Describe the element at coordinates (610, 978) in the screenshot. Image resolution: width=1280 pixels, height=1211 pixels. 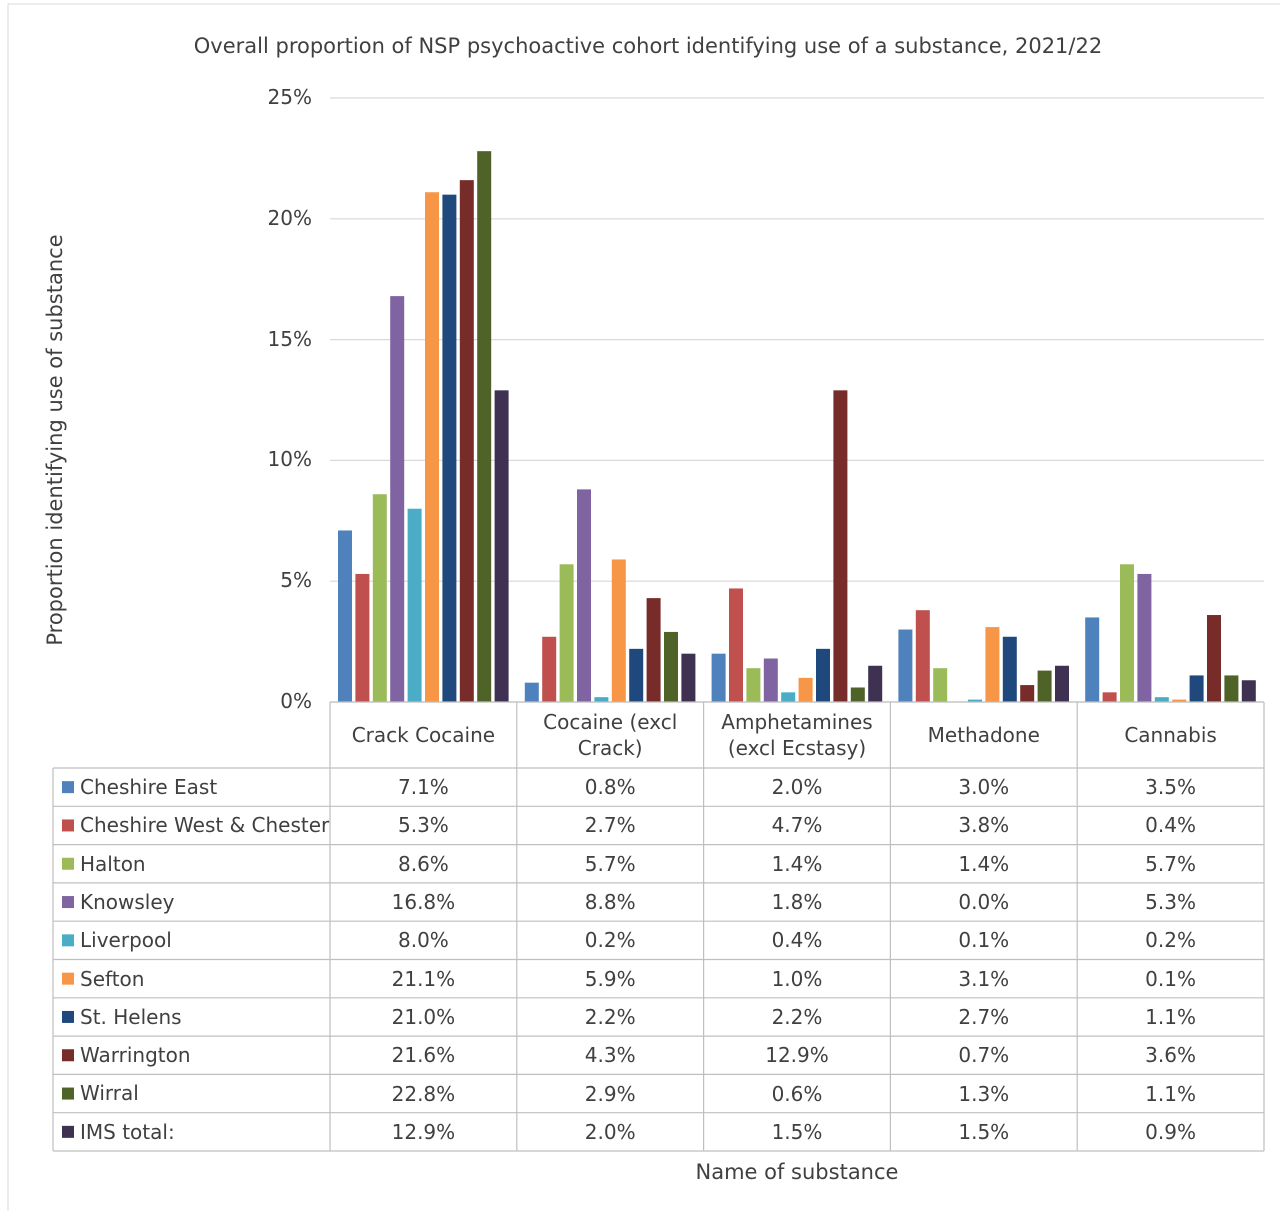
I see `table-value: 5.9%` at that location.